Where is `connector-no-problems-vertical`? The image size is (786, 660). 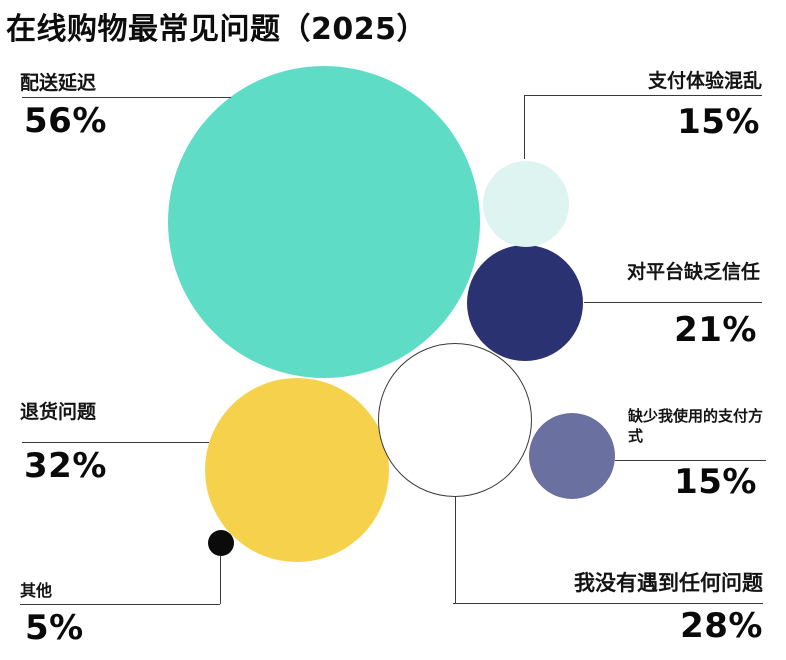
connector-no-problems-vertical is located at coordinates (455, 550).